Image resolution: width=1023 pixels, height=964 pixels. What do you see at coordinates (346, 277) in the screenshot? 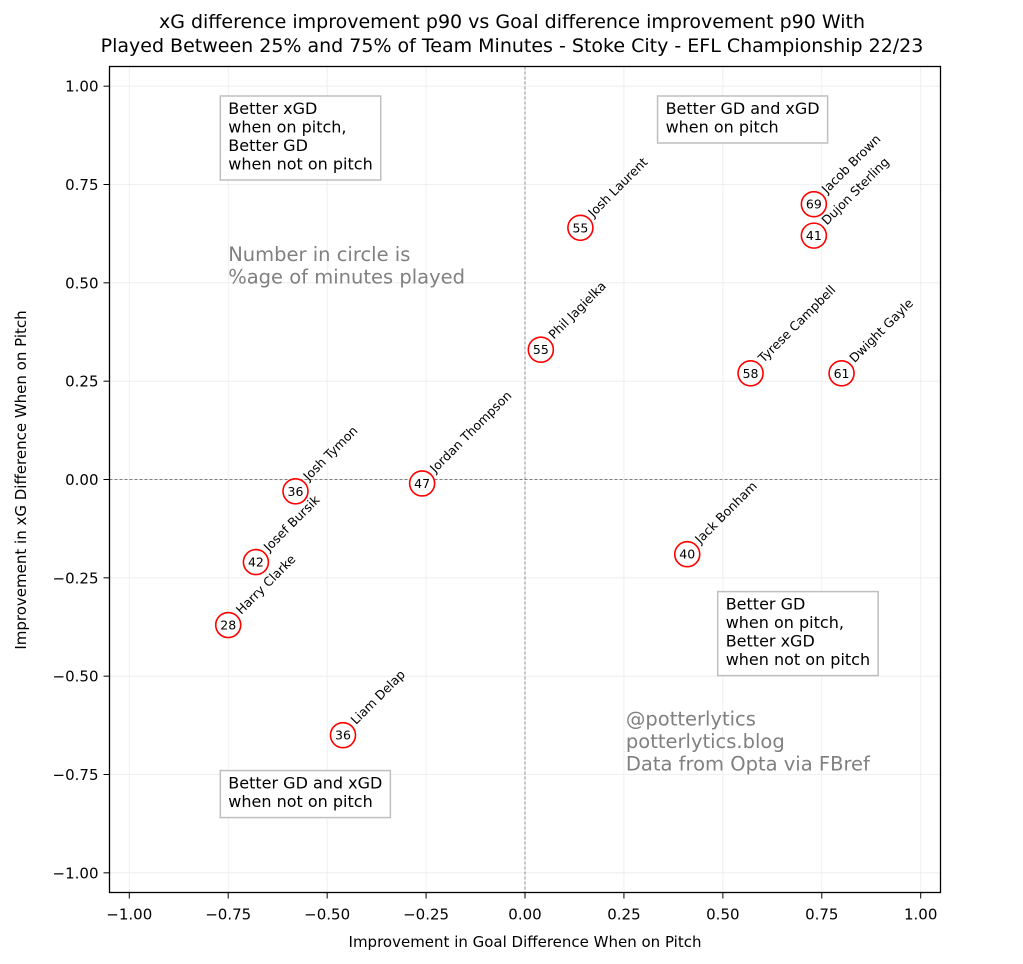
I see `note-line: %age of minutes played` at bounding box center [346, 277].